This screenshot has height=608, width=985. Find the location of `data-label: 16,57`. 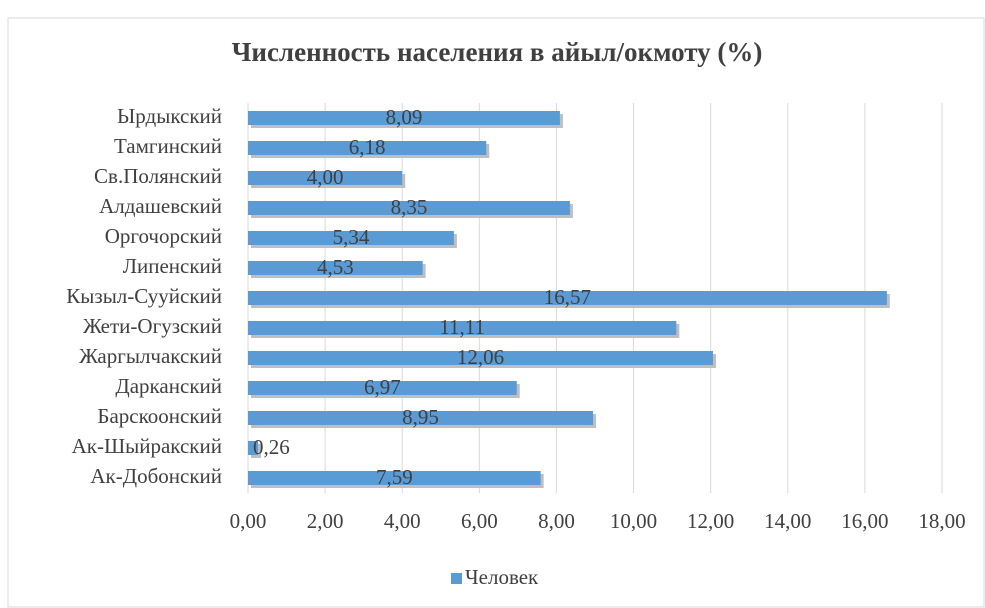

data-label: 16,57 is located at coordinates (567, 297).